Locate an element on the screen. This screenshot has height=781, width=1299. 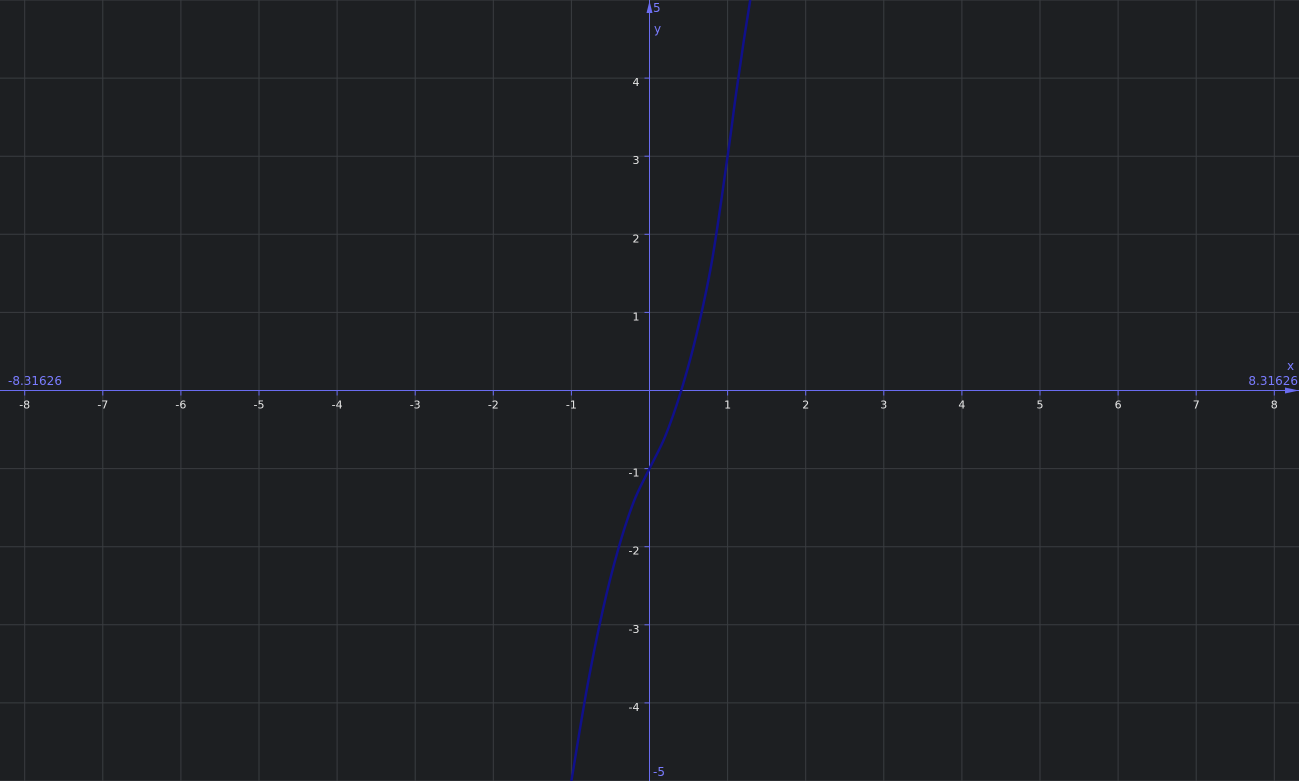
x-tick-label: -2 is located at coordinates (493, 405).